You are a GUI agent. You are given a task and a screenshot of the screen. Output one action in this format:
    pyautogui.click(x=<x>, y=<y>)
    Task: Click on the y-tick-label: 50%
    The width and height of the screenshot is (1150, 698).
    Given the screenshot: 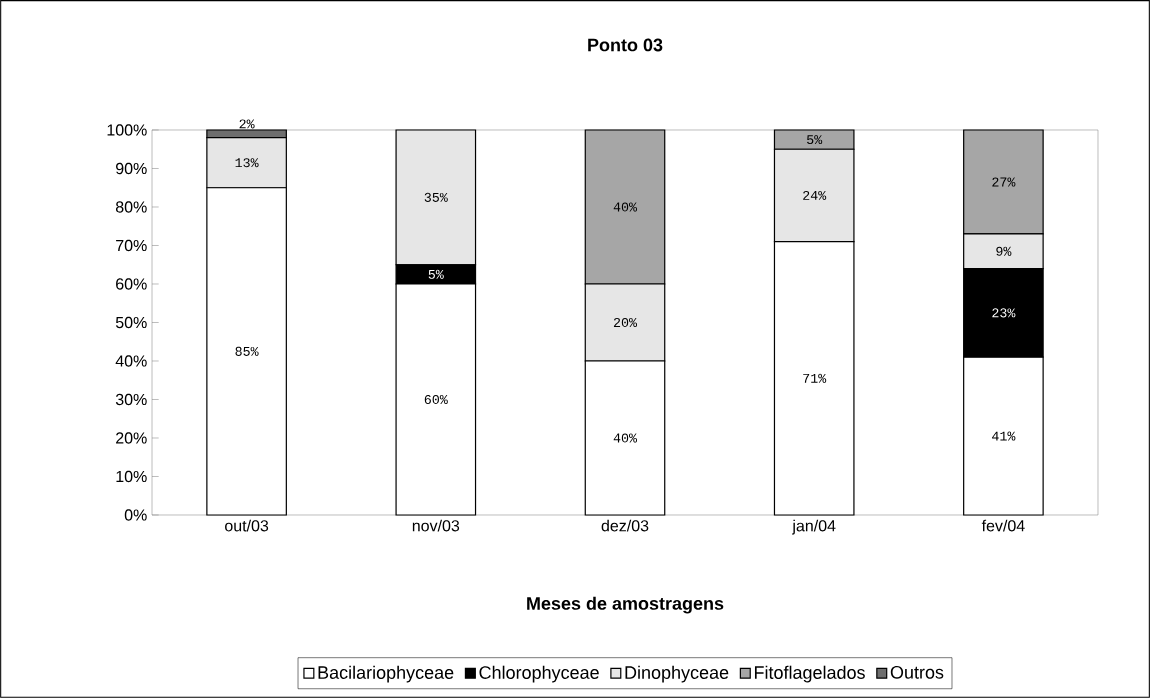 What is the action you would take?
    pyautogui.click(x=131, y=322)
    